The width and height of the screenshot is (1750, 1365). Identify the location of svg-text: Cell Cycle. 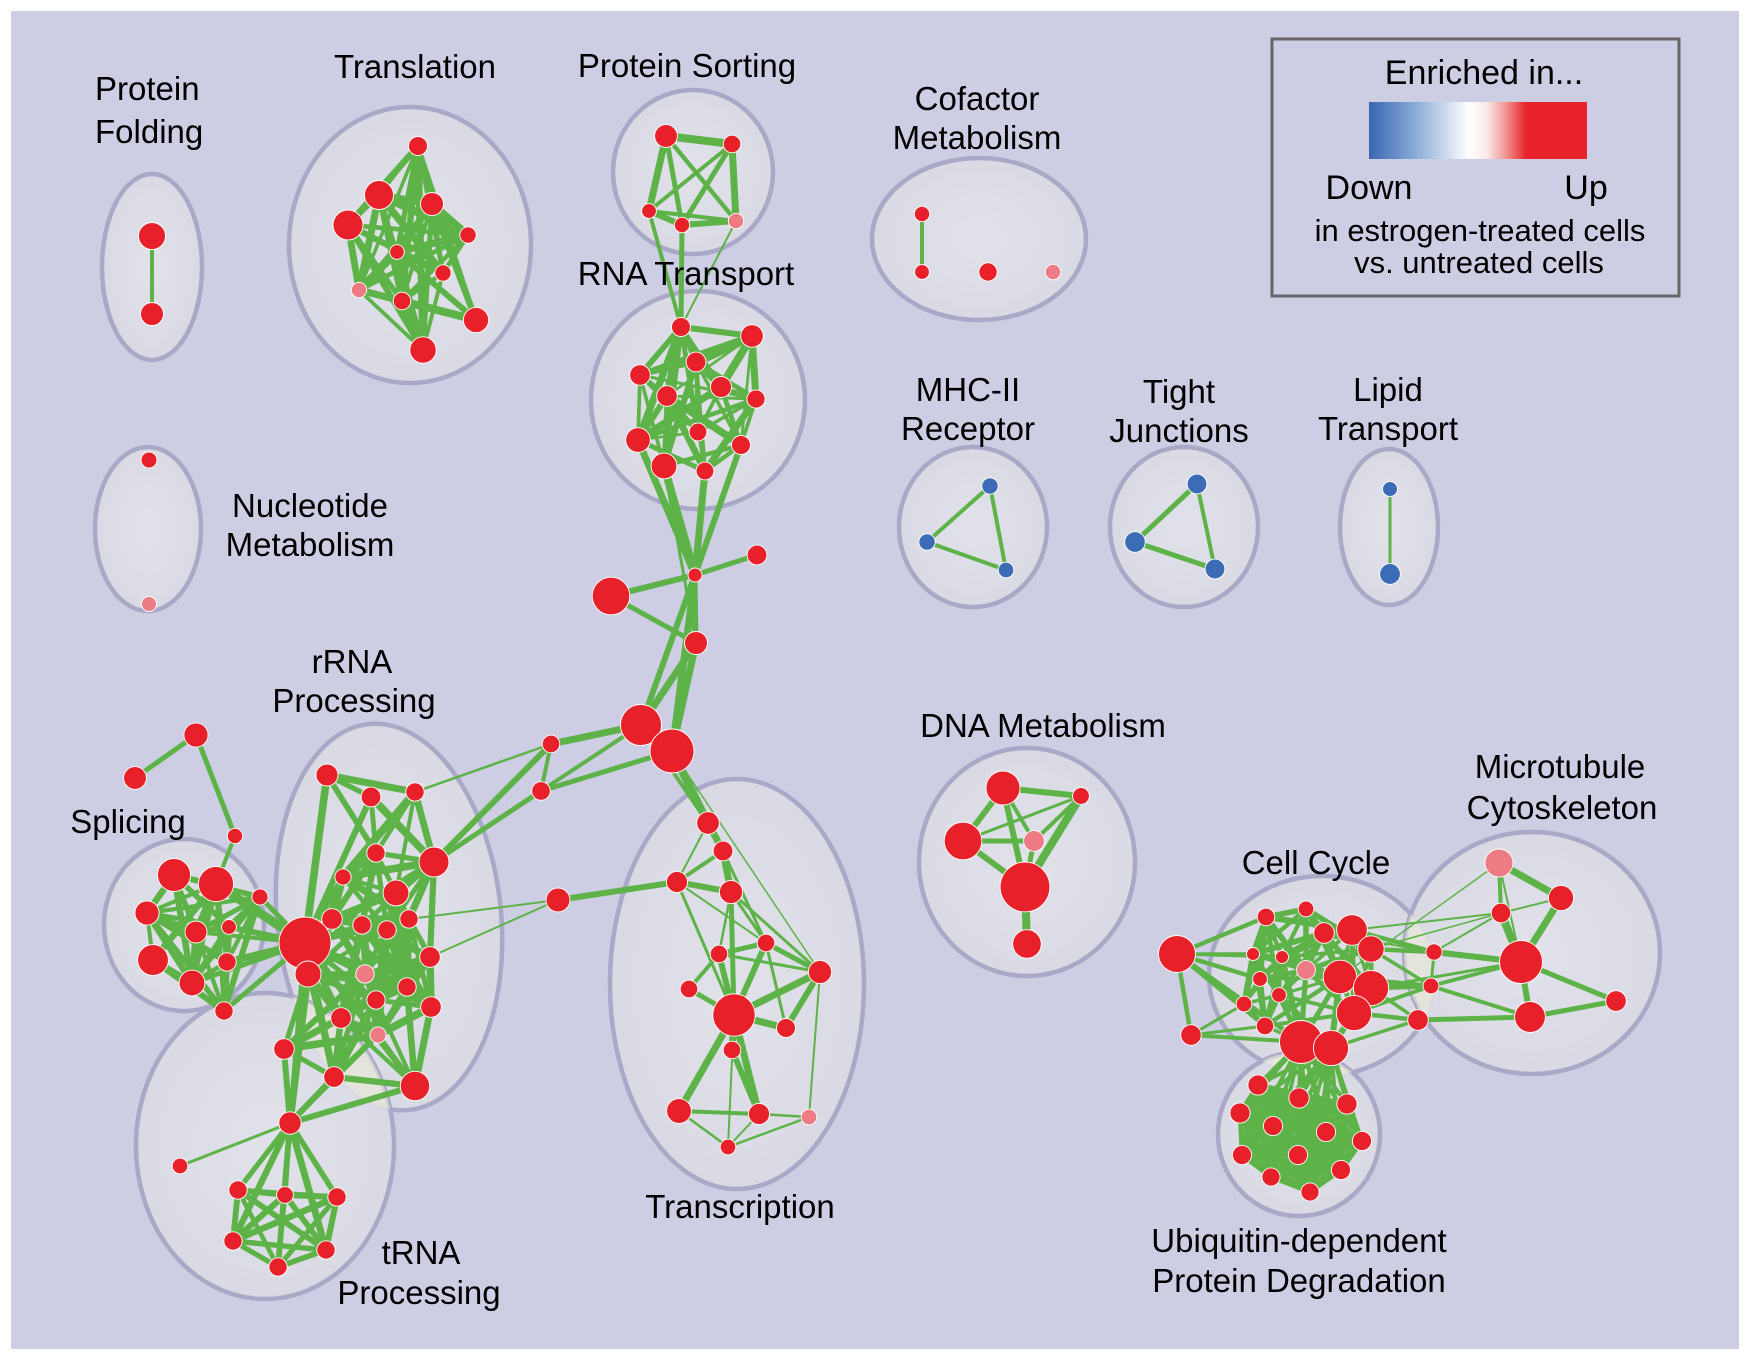
(1316, 862).